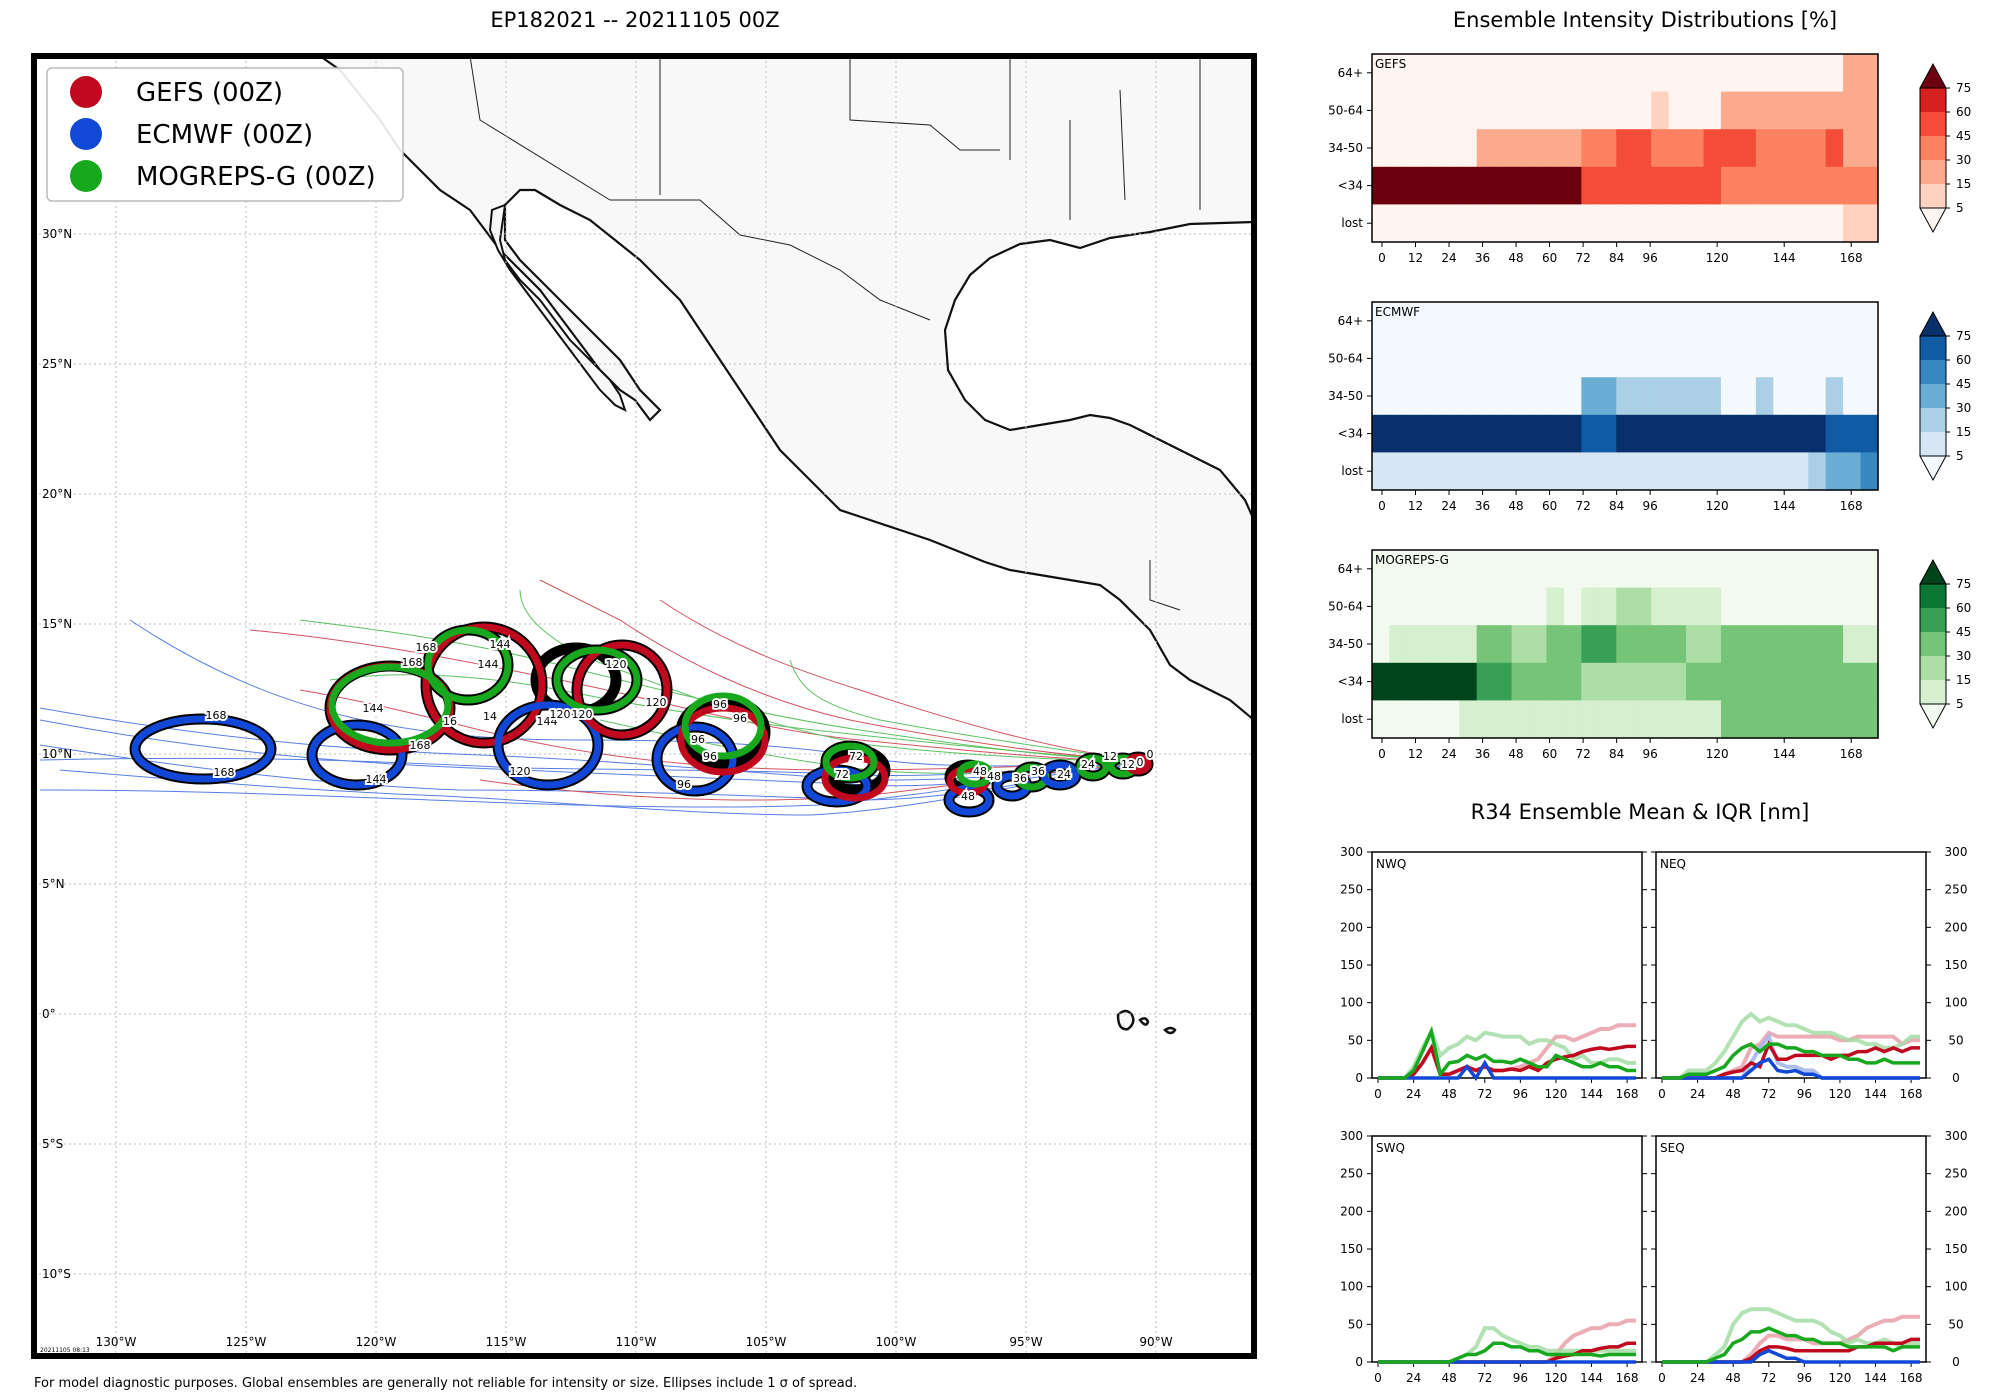 The image size is (2000, 1400). I want to click on r34-x-tick-label: 144, so click(1591, 1378).